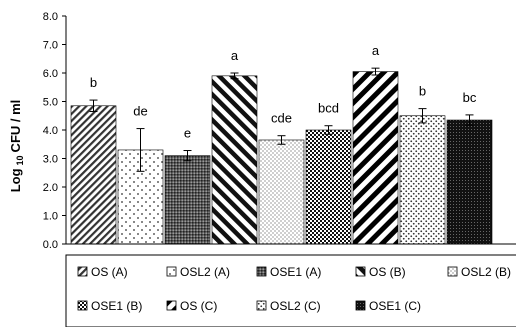  Describe the element at coordinates (140, 111) in the screenshot. I see `significance-label: de` at that location.